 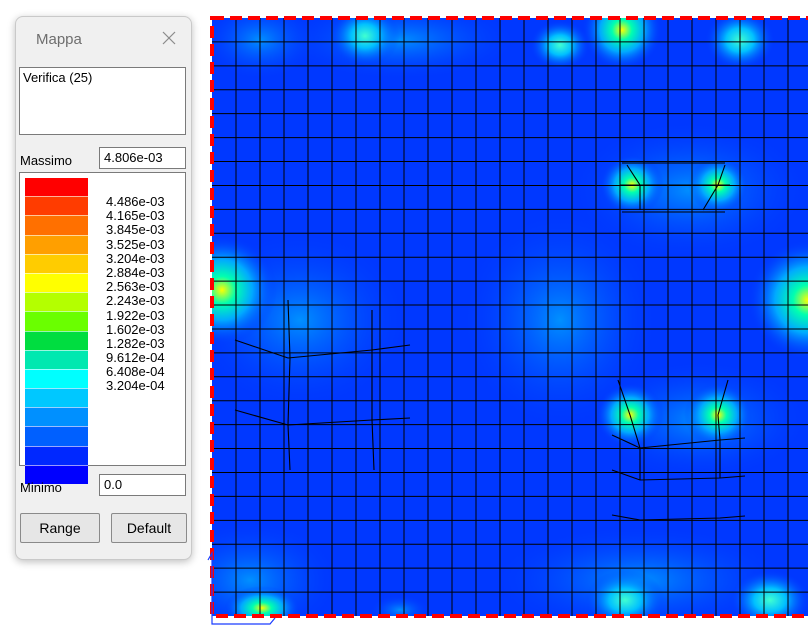 What do you see at coordinates (41, 487) in the screenshot?
I see `min-label: Minimo` at bounding box center [41, 487].